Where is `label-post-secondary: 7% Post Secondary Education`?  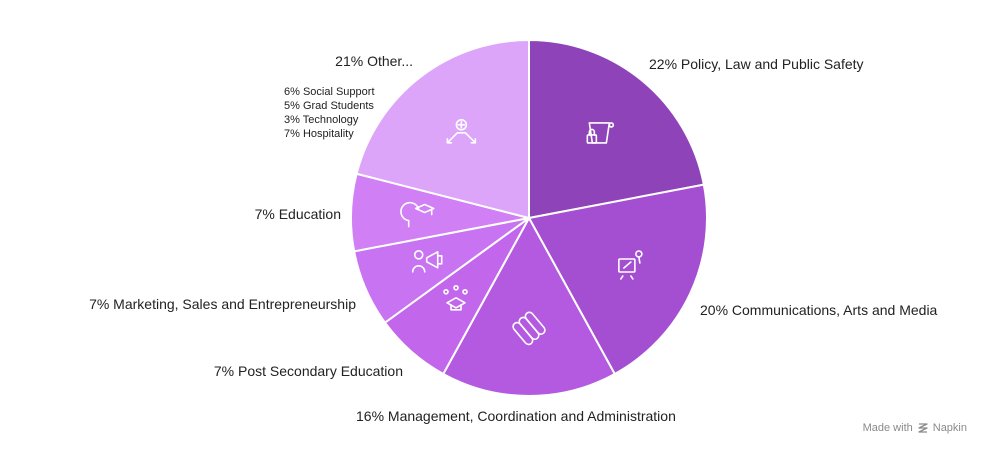
label-post-secondary: 7% Post Secondary Education is located at coordinates (308, 371).